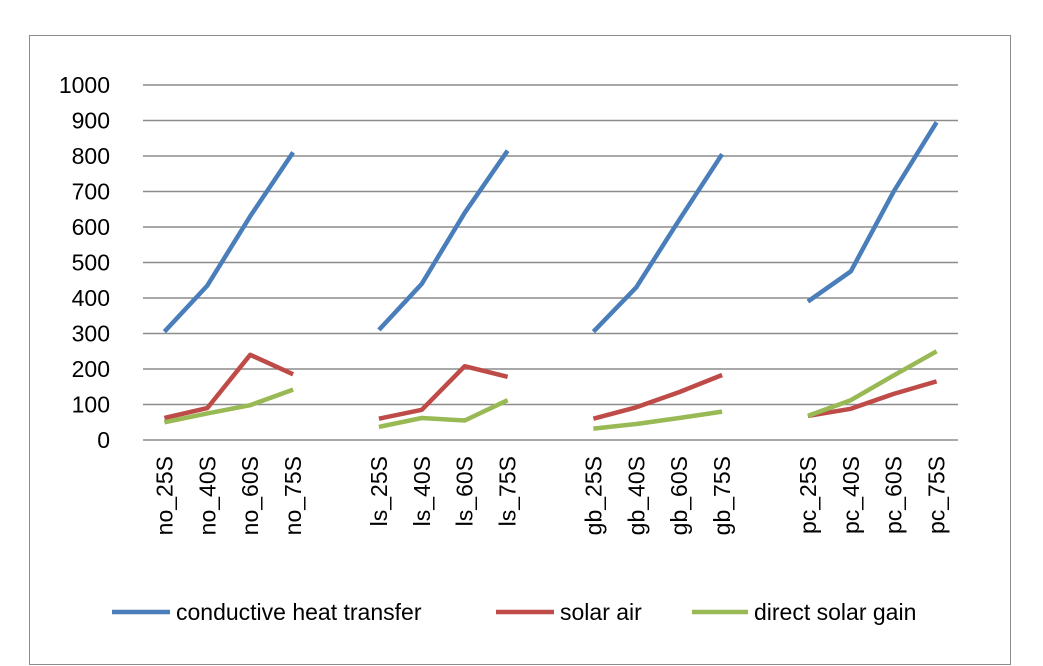 Image resolution: width=1043 pixels, height=666 pixels. What do you see at coordinates (293, 495) in the screenshot?
I see `x-tick-label: no_75S` at bounding box center [293, 495].